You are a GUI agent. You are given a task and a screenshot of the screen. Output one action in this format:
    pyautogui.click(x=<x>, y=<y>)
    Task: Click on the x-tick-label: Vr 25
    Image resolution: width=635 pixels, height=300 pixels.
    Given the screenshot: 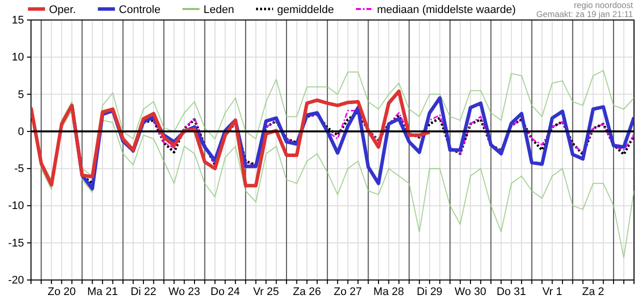 What is the action you would take?
    pyautogui.click(x=266, y=292)
    